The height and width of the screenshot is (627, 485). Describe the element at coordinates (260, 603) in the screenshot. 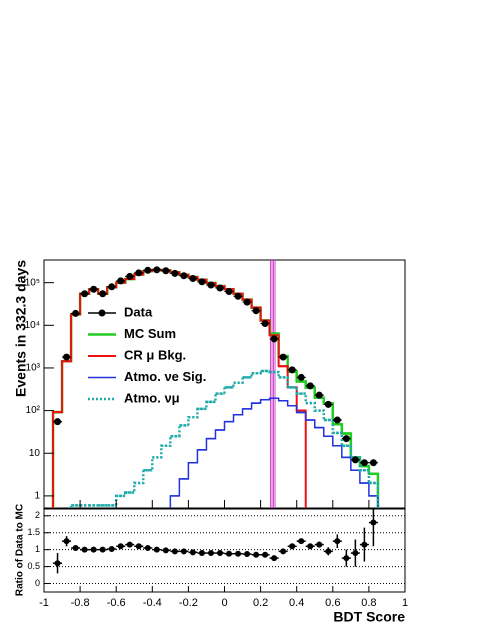

I see `x-tick-label: 0.2` at that location.